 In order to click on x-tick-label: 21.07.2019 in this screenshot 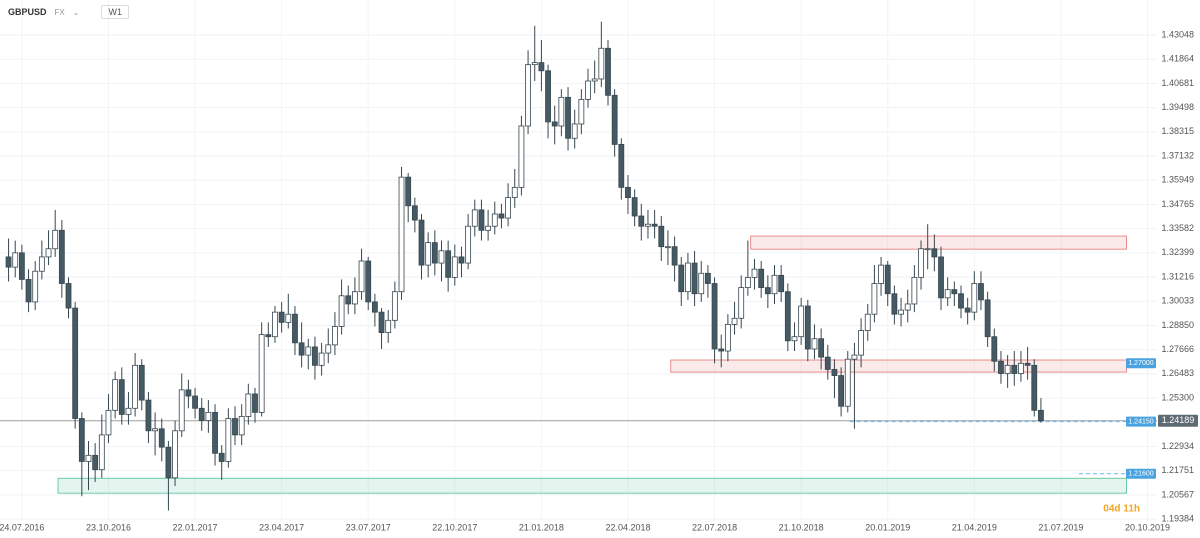, I will do `click(1060, 527)`.